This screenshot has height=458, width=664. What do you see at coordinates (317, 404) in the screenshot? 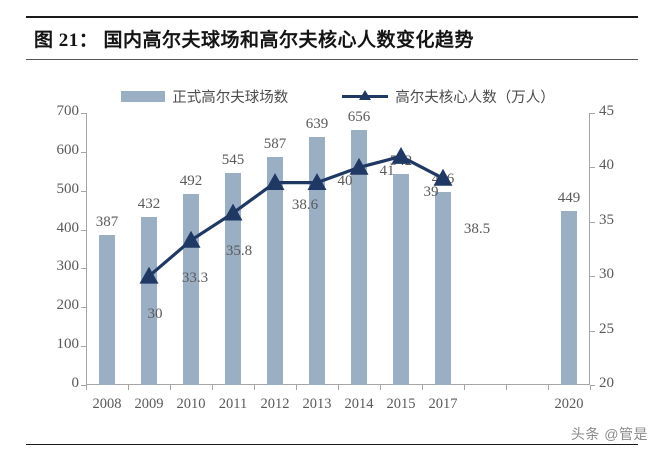
I see `x-axis-tick-label: 2013` at bounding box center [317, 404].